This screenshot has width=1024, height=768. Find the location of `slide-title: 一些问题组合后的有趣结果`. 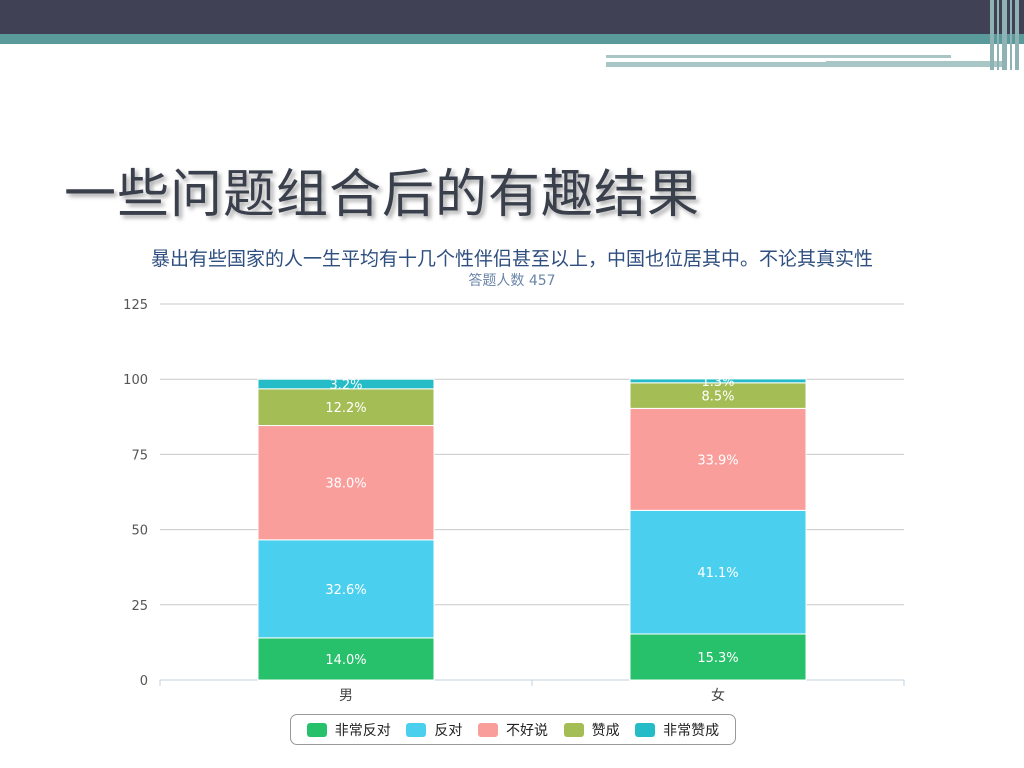

slide-title: 一些问题组合后的有趣结果 is located at coordinates (382, 195).